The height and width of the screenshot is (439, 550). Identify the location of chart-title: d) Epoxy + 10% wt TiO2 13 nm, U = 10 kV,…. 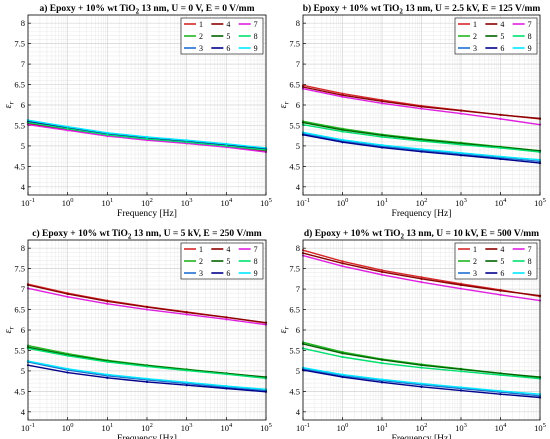
(421, 234).